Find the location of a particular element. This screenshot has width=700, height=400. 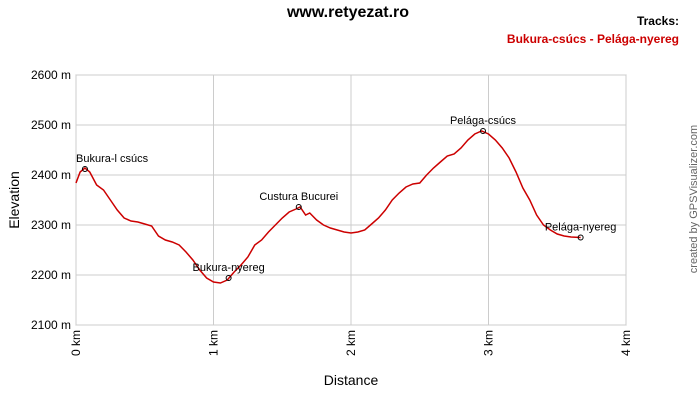

x-axis-label: Distance is located at coordinates (351, 380).